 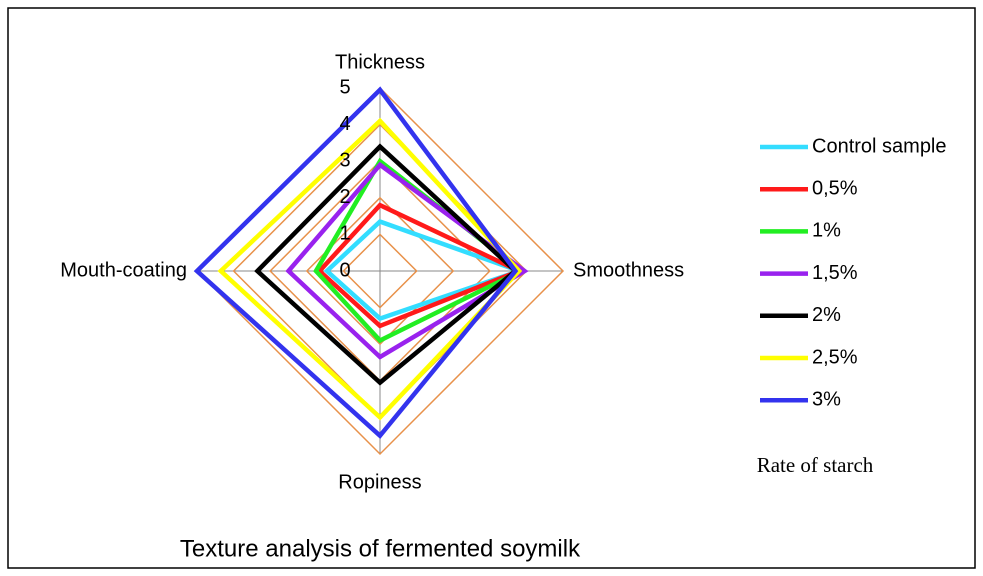 What do you see at coordinates (344, 234) in the screenshot?
I see `r-tick-label: 1` at bounding box center [344, 234].